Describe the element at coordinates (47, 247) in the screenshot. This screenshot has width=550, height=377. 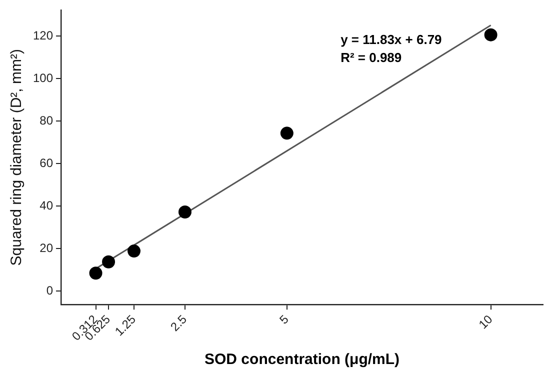
I see `y-tick-label: 20` at that location.